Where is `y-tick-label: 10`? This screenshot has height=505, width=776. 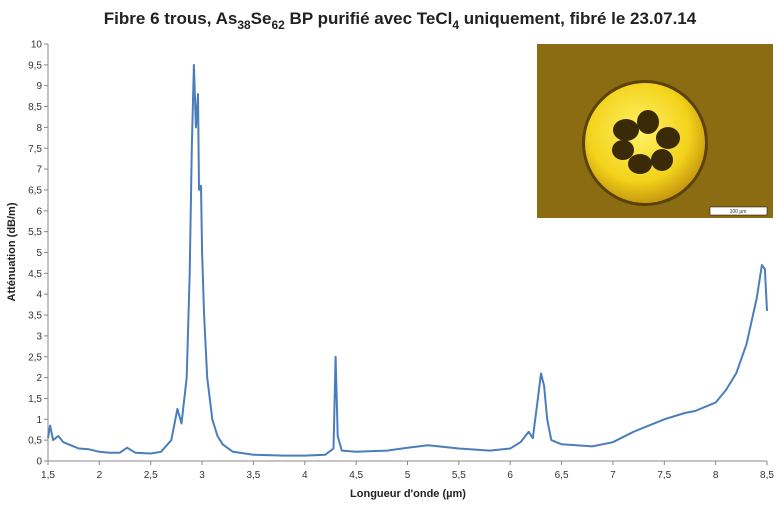 y-tick-label: 10 is located at coordinates (37, 45).